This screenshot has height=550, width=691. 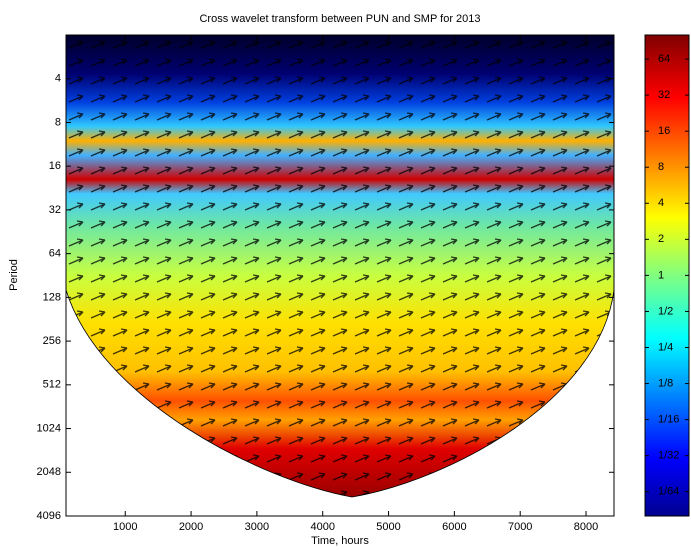 I want to click on y-tick-label: 32, so click(x=55, y=210).